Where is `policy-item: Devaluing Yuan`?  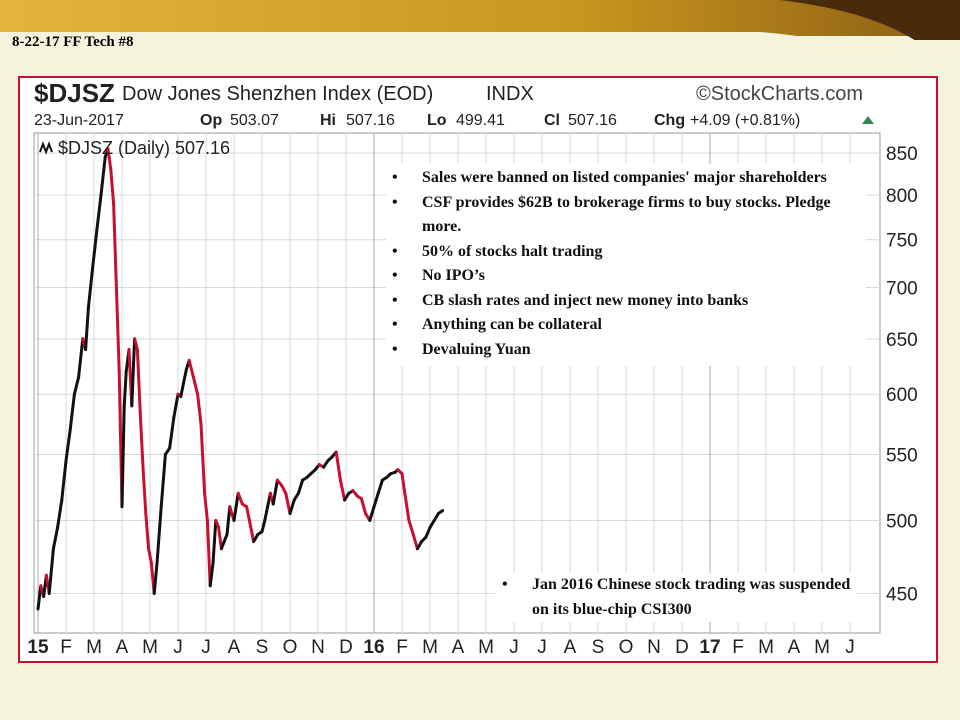
policy-item: Devaluing Yuan is located at coordinates (626, 350).